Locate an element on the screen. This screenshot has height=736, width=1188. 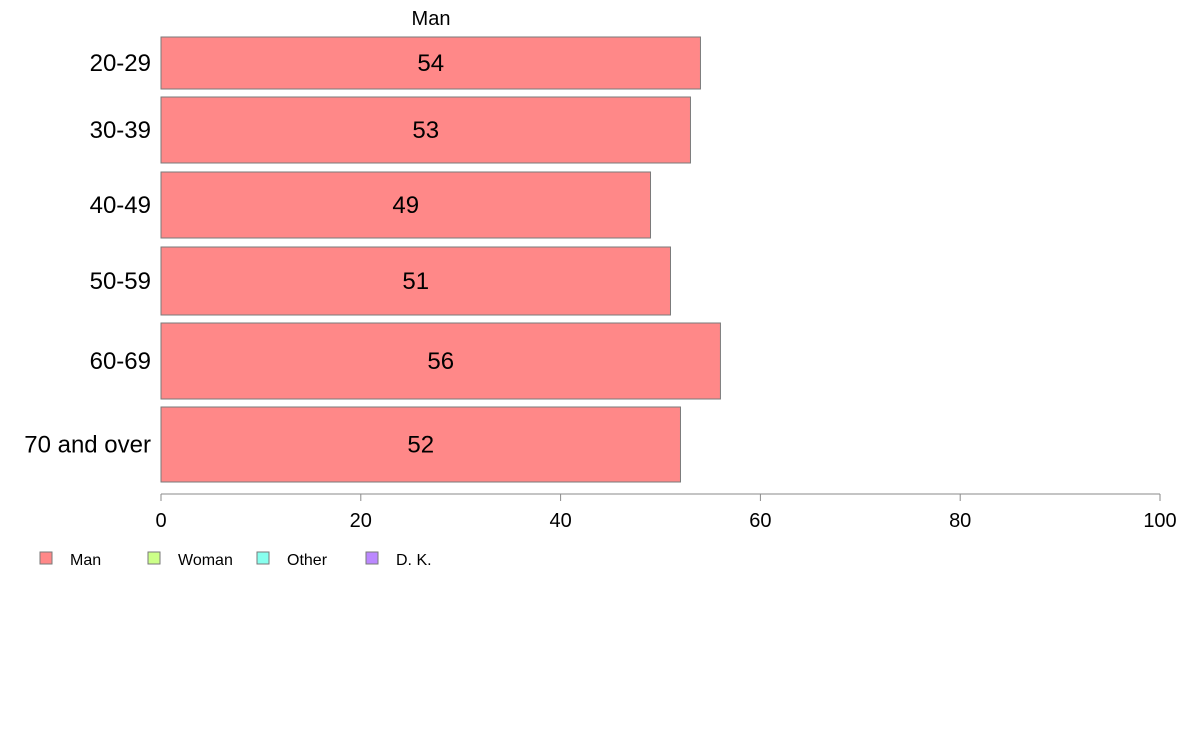
x-tick-label: 100 is located at coordinates (1159, 521).